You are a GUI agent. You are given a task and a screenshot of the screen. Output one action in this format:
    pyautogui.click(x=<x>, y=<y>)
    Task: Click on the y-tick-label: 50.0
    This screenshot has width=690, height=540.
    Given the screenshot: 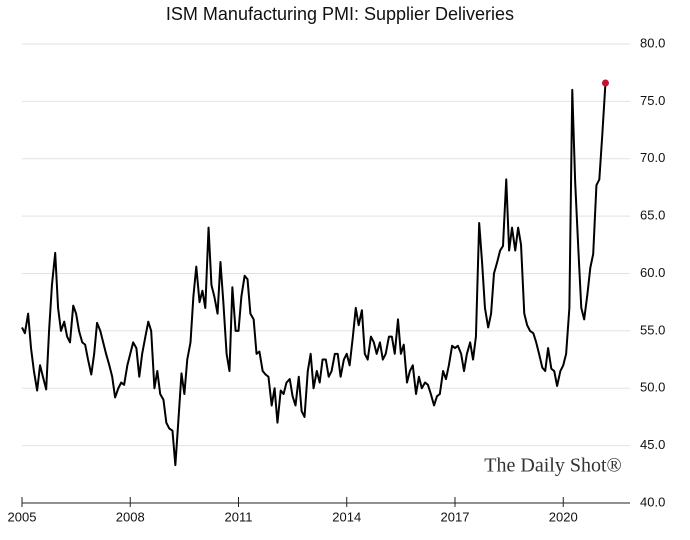 What is the action you would take?
    pyautogui.click(x=652, y=387)
    